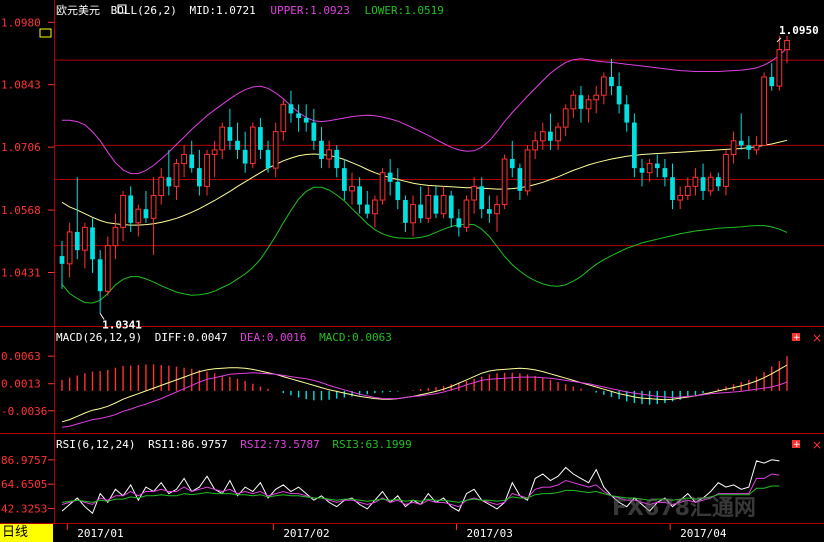 The width and height of the screenshot is (824, 542). Describe the element at coordinates (21, 22) in the screenshot. I see `price-tick-label: 1.0980` at that location.